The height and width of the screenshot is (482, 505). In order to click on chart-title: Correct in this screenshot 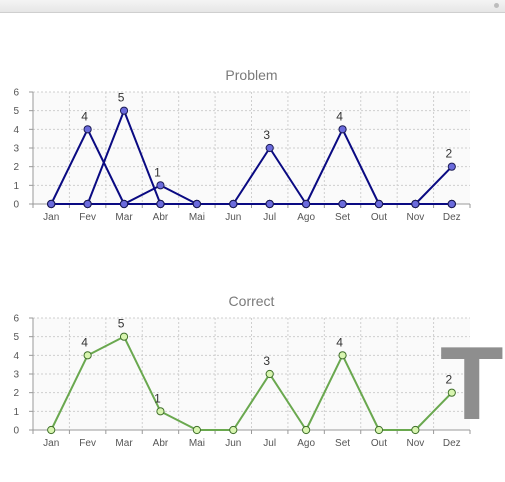, I will do `click(252, 301)`.